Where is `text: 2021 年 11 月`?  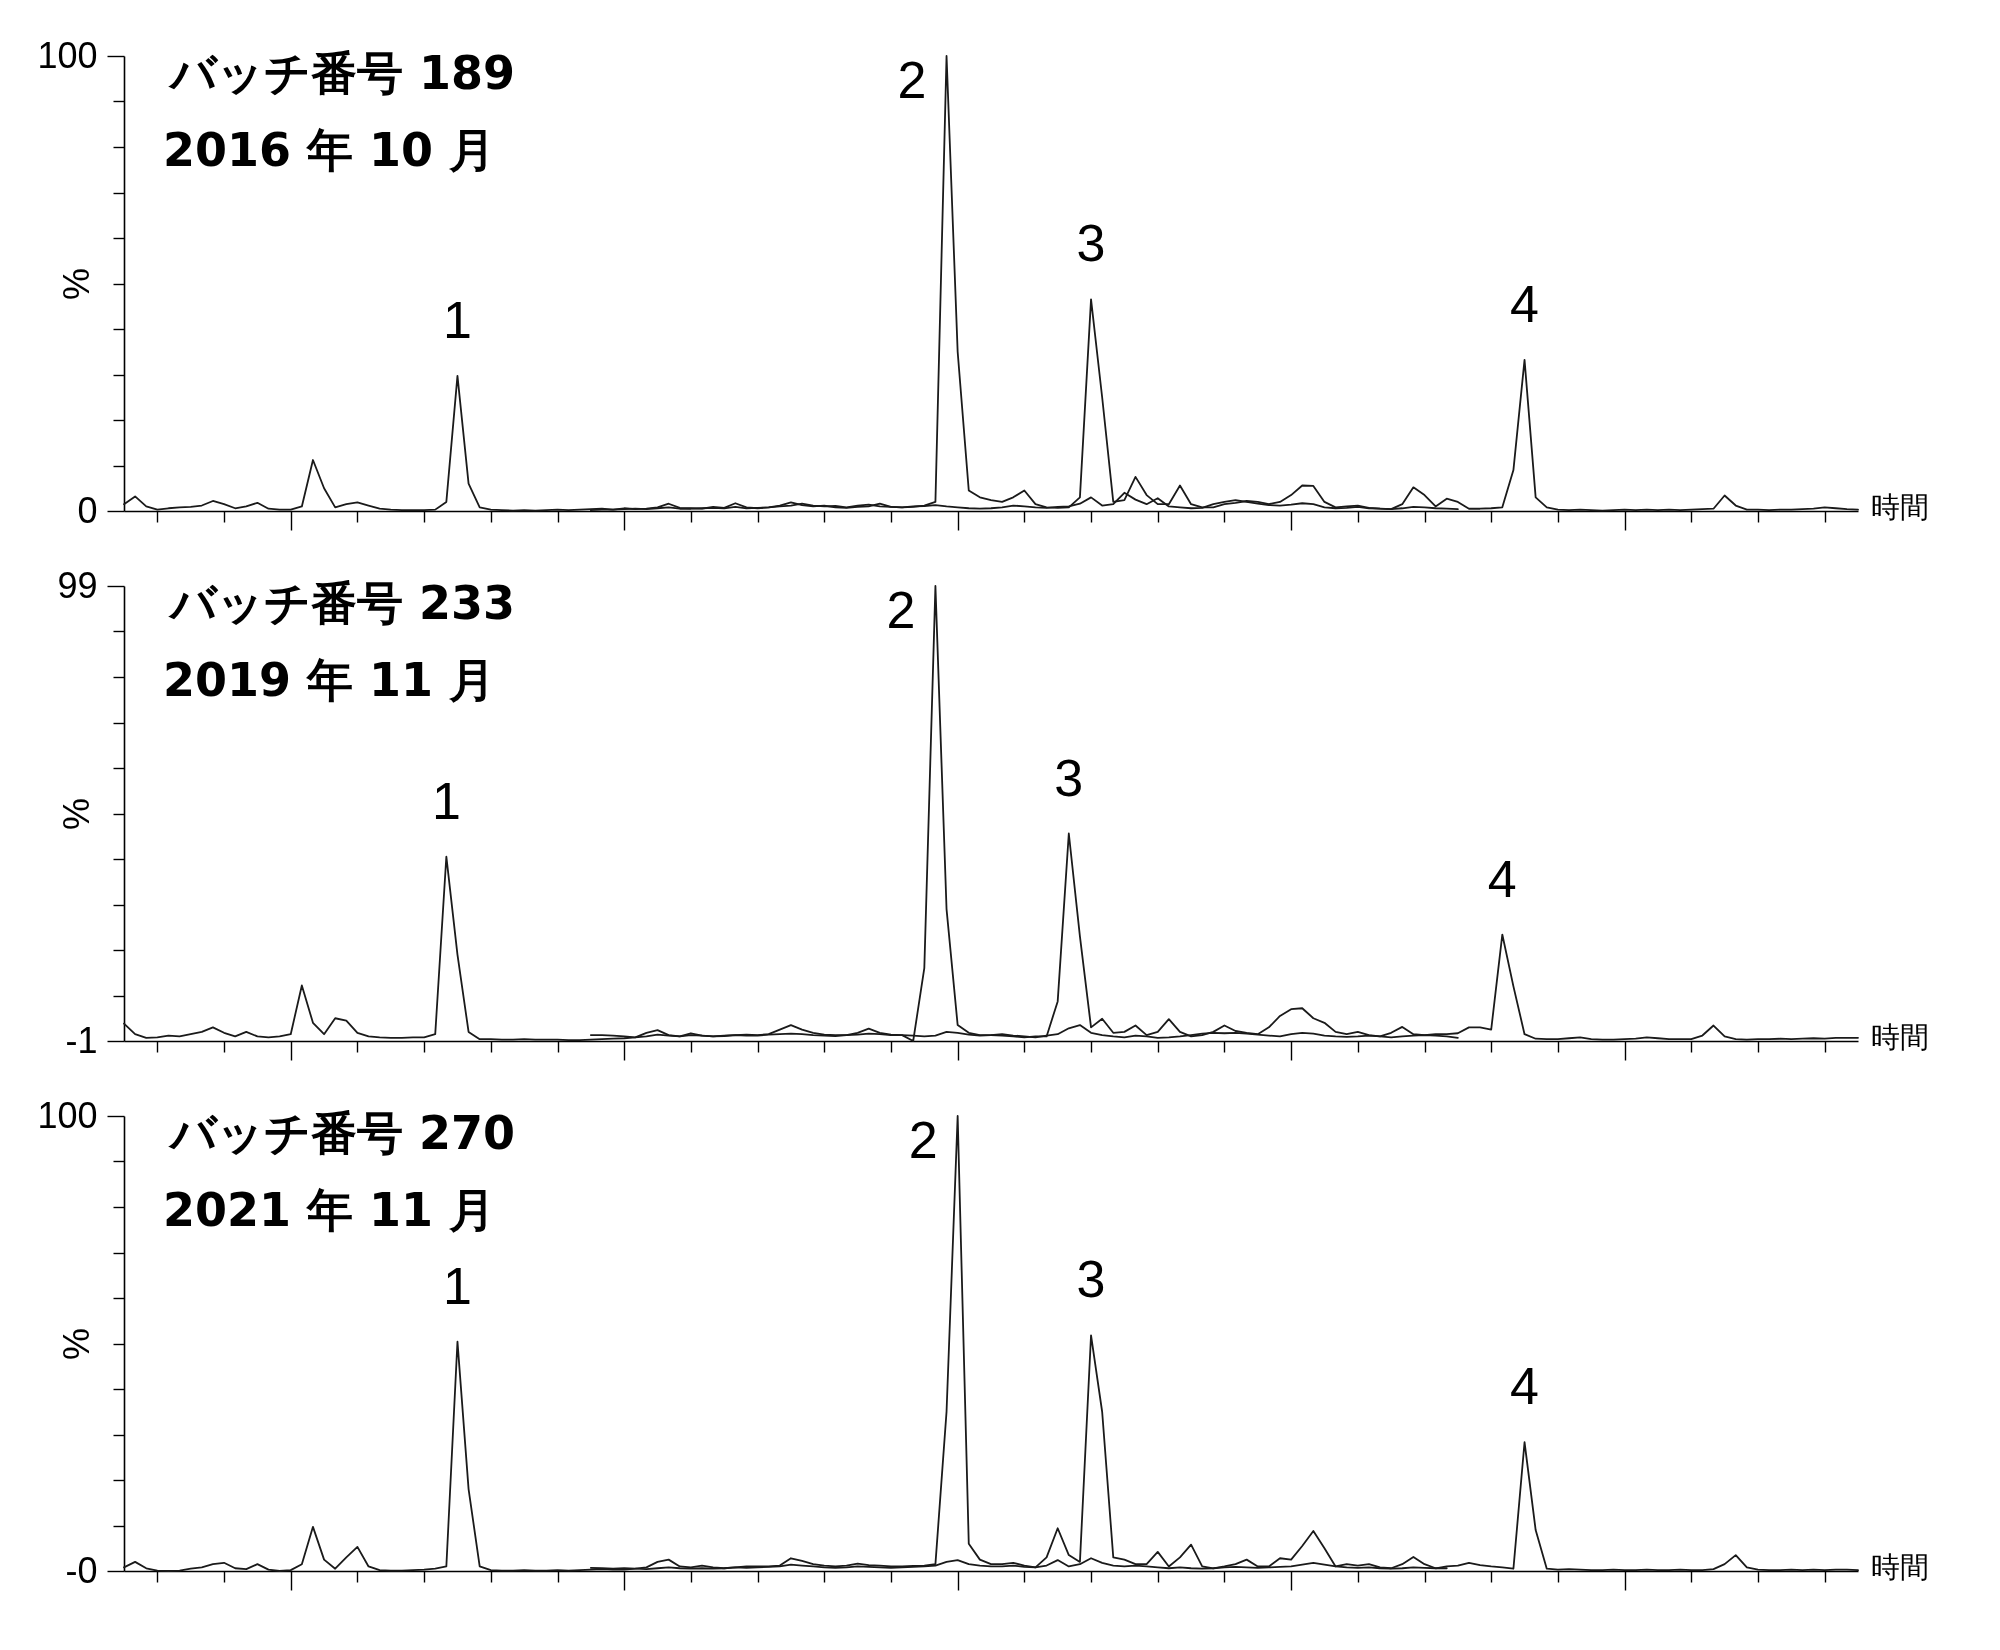 text: 2021 年 11 月 is located at coordinates (329, 1210).